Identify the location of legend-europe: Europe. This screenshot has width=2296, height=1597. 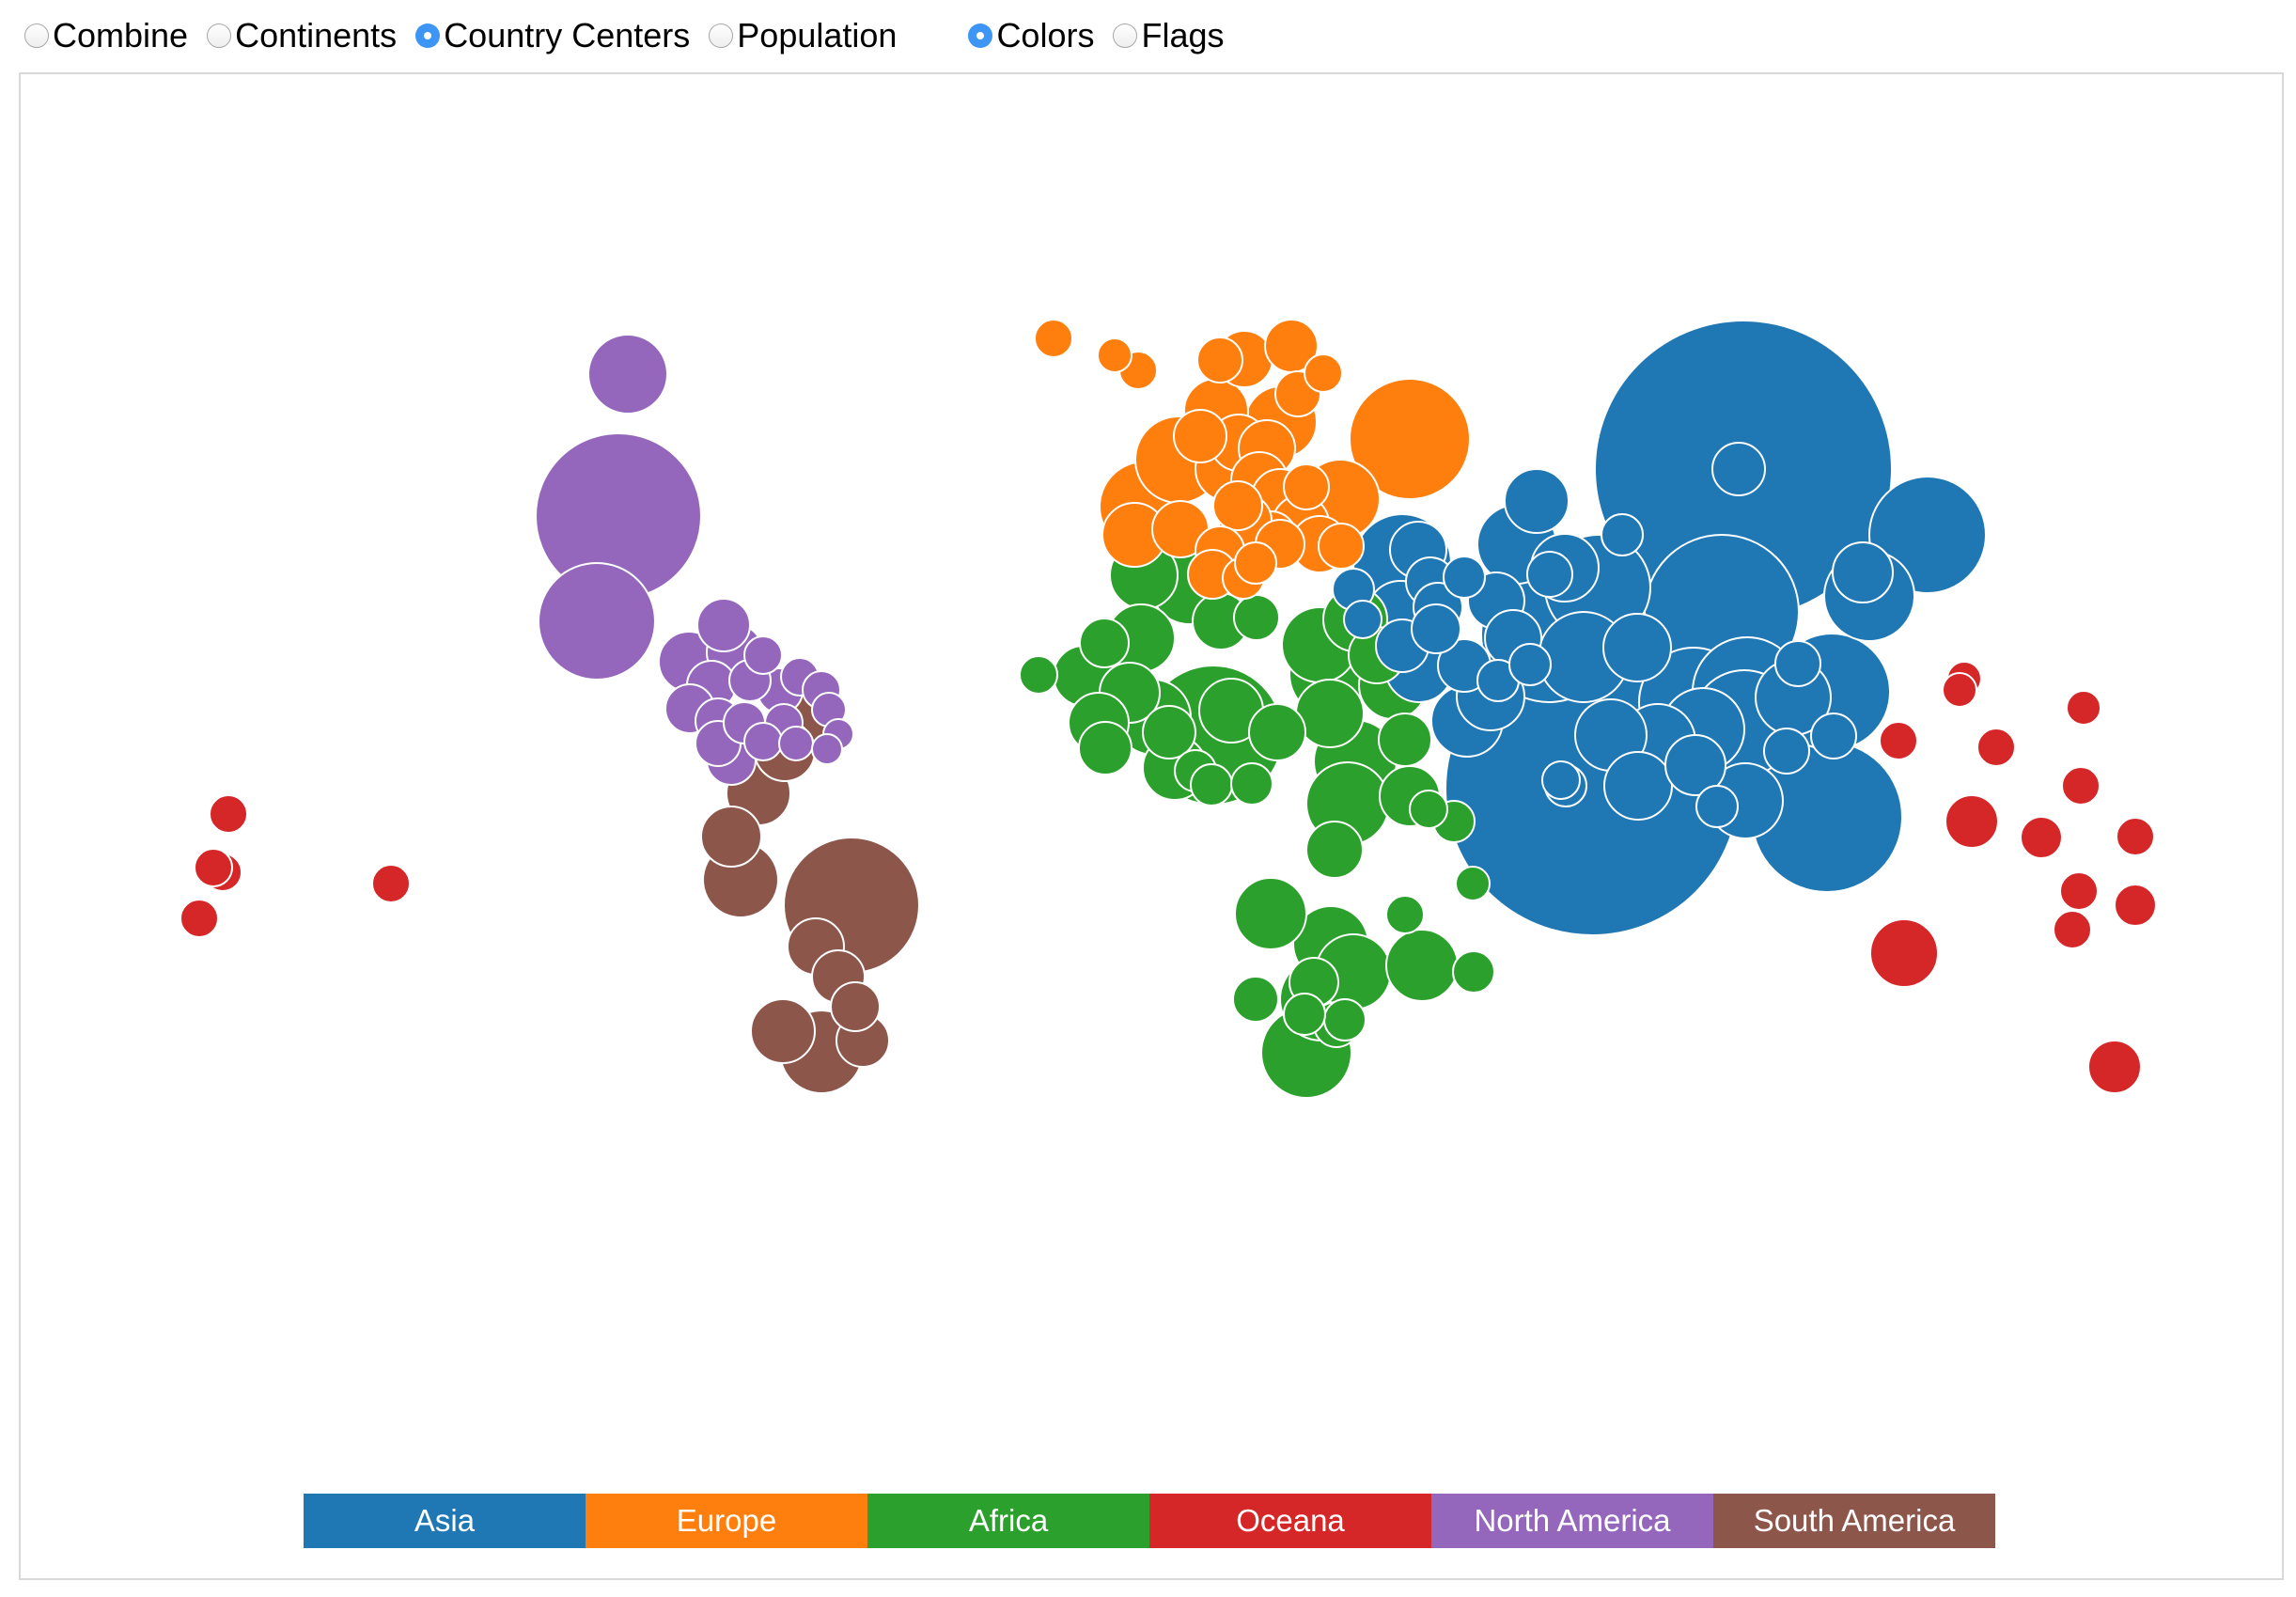
(726, 1521).